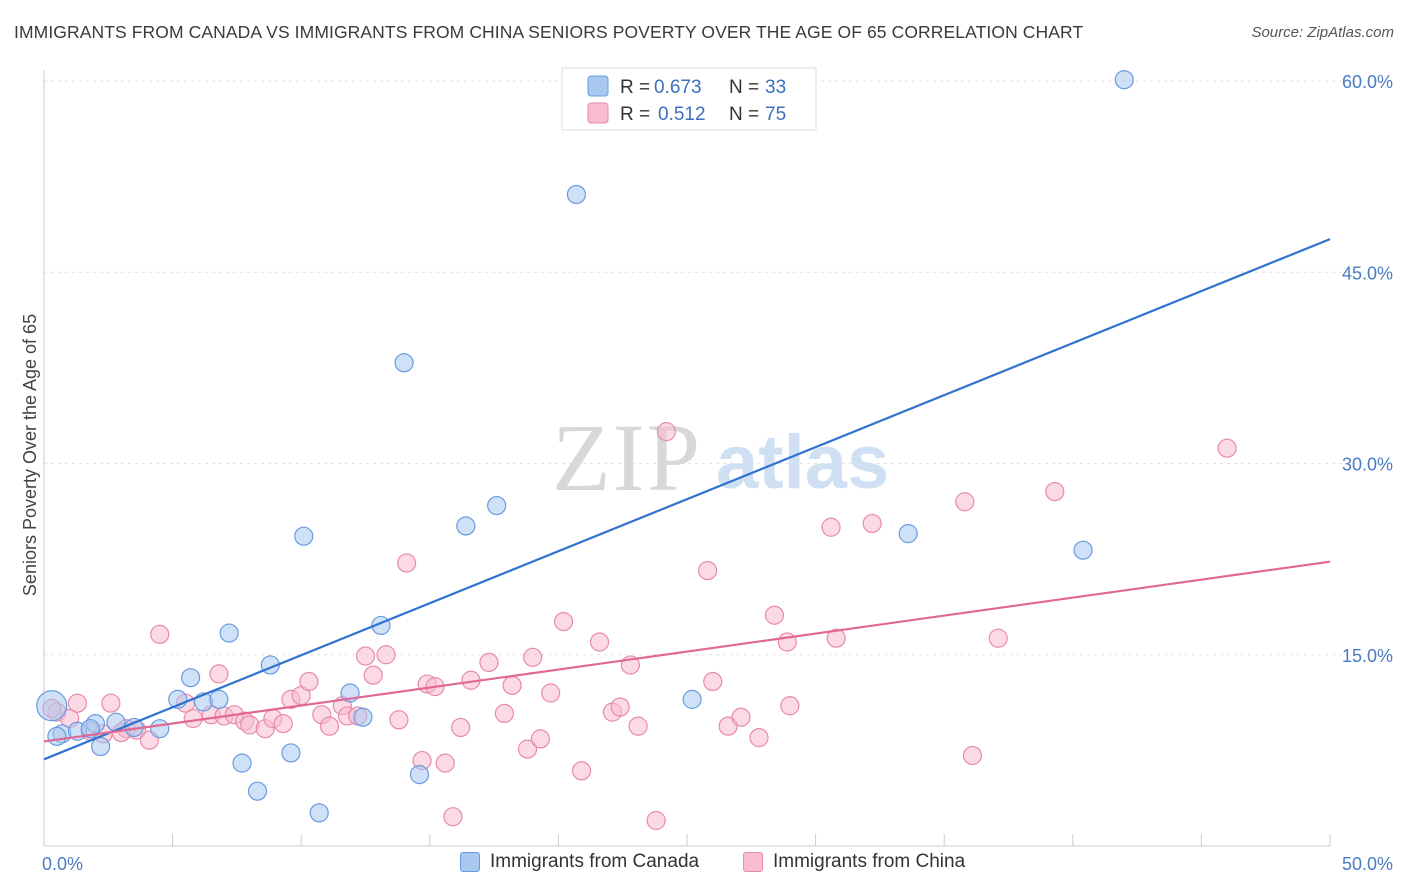  What do you see at coordinates (678, 87) in the screenshot?
I see `legend-r-canada: 0.673` at bounding box center [678, 87].